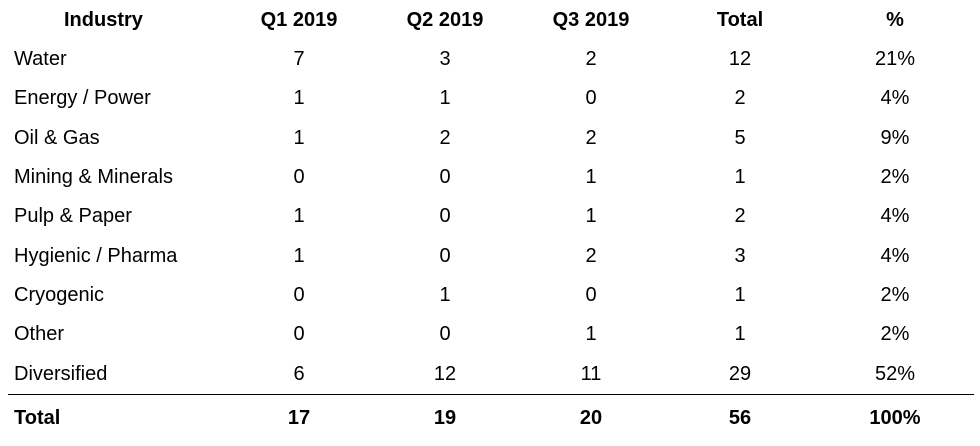 The image size is (980, 446). What do you see at coordinates (57, 137) in the screenshot?
I see `cell-industry: Oil & Gas` at bounding box center [57, 137].